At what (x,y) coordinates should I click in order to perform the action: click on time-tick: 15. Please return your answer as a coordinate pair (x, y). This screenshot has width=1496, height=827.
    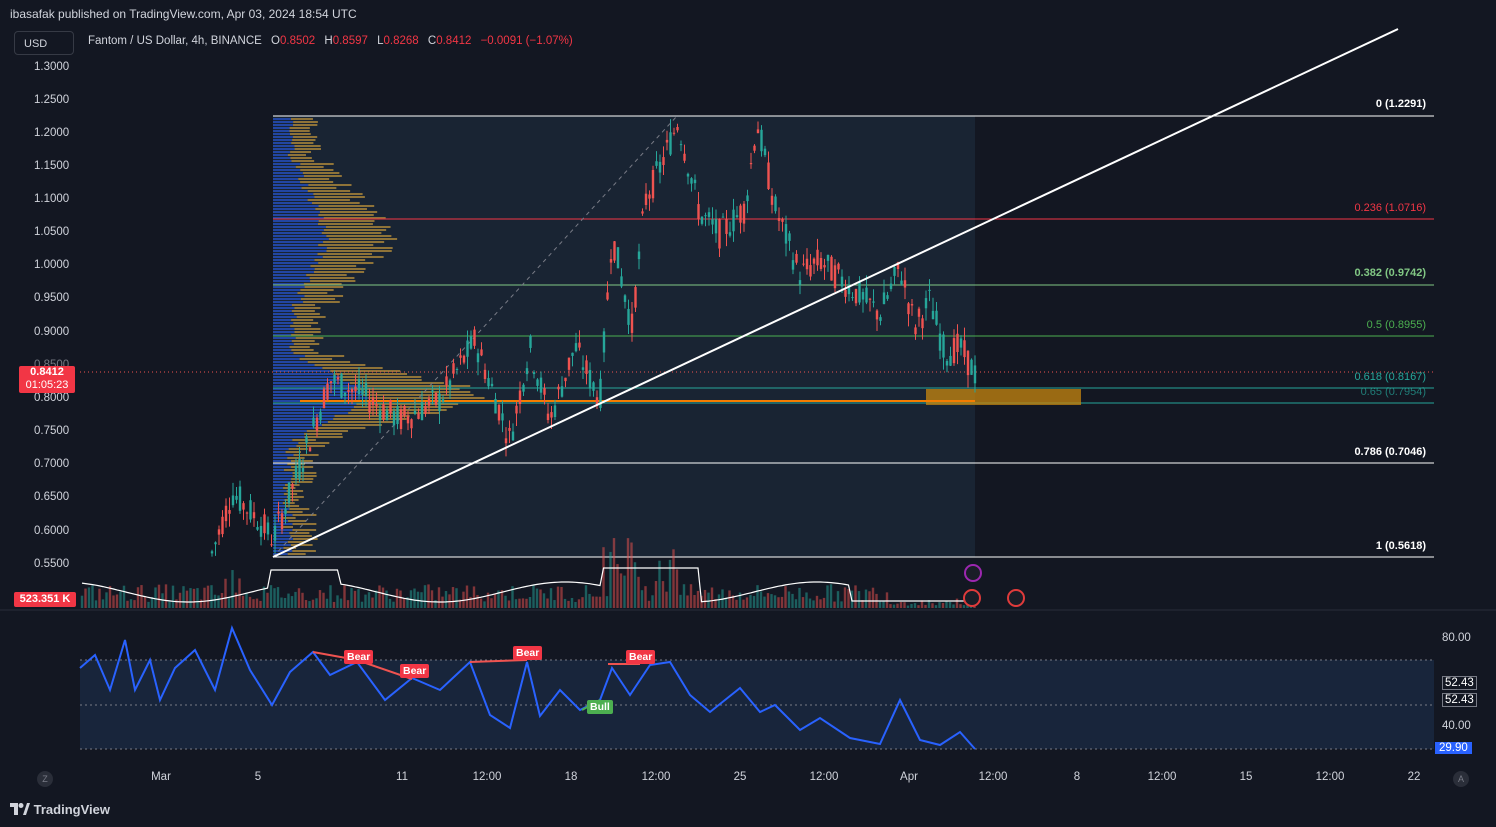
    Looking at the image, I should click on (1246, 777).